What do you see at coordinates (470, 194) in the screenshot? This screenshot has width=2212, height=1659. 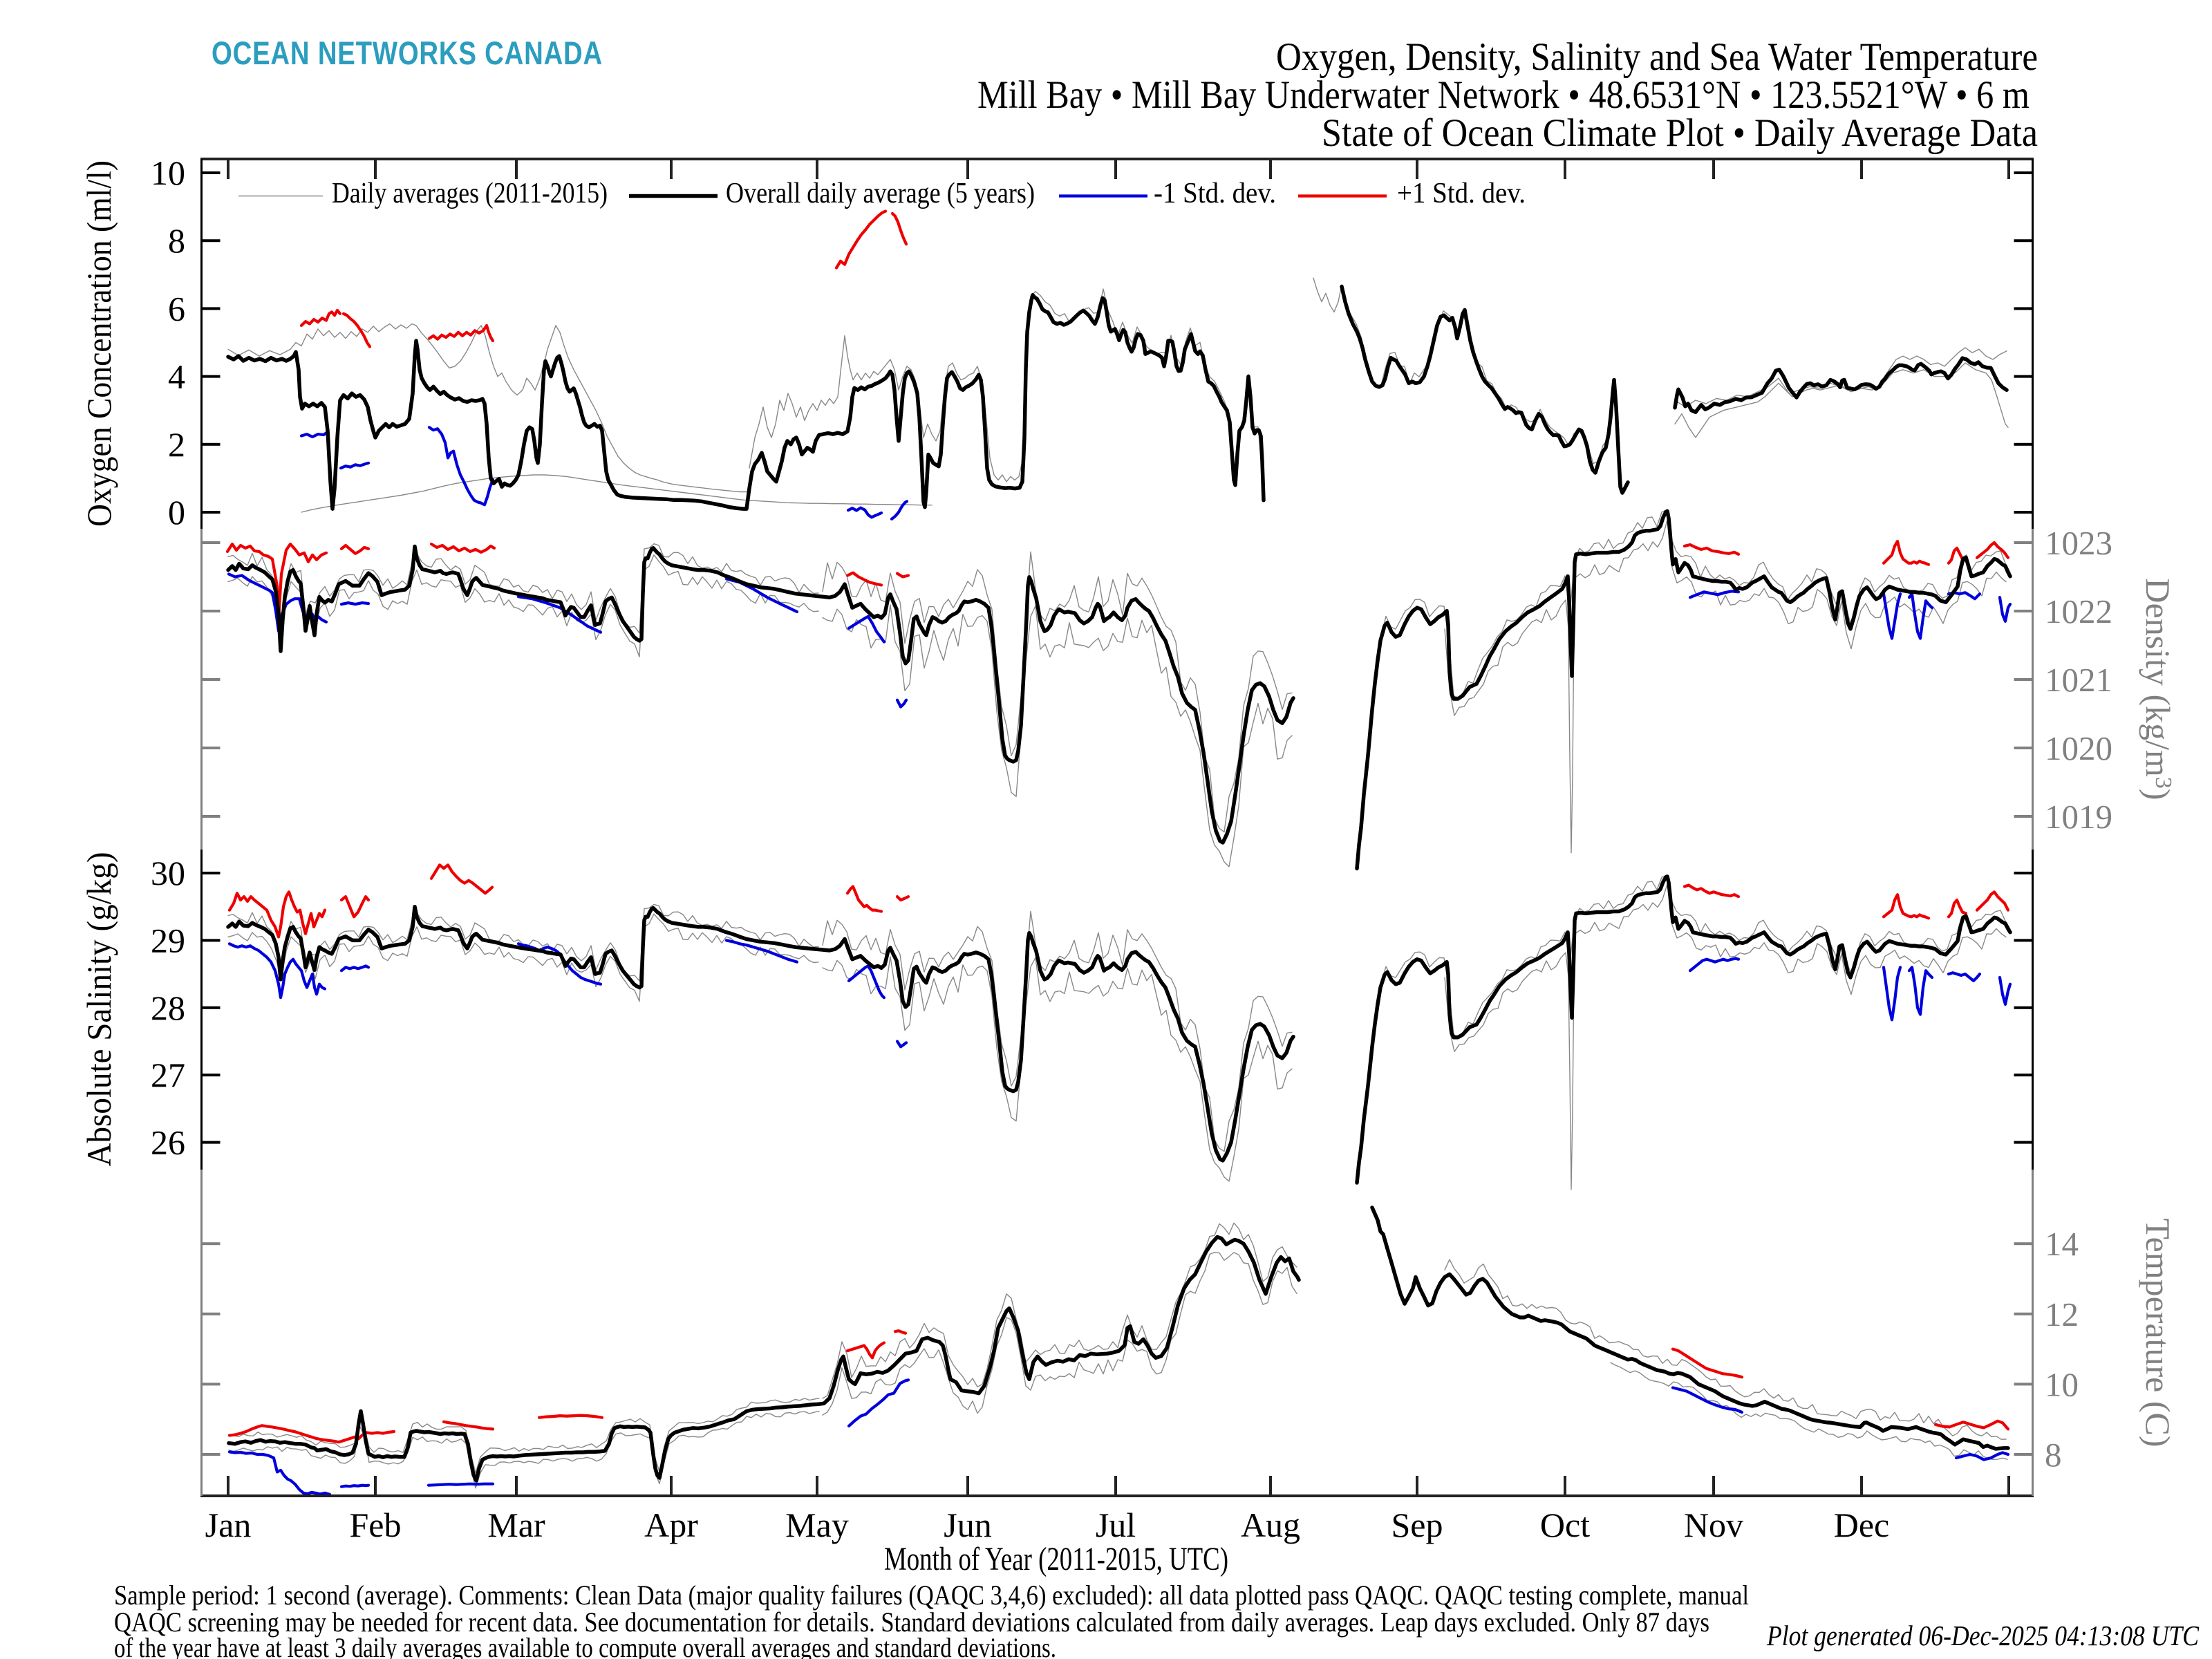 I see `svg-text: Daily averages (2011-2015)` at bounding box center [470, 194].